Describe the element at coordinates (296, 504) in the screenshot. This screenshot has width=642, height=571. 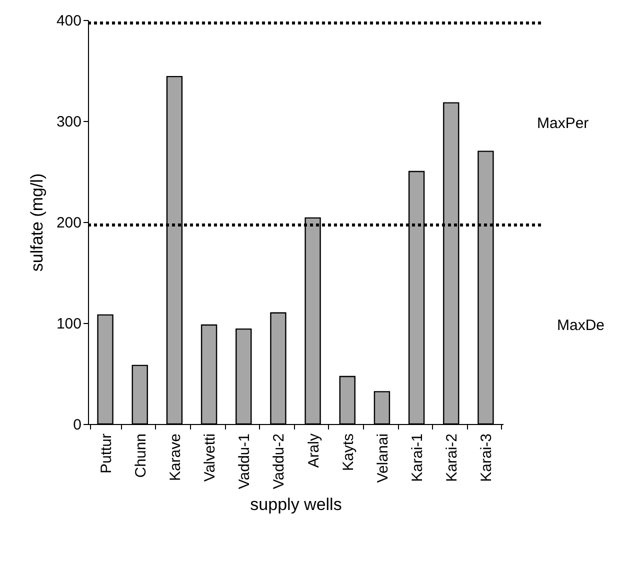
I see `x-axis-title: supply wells` at that location.